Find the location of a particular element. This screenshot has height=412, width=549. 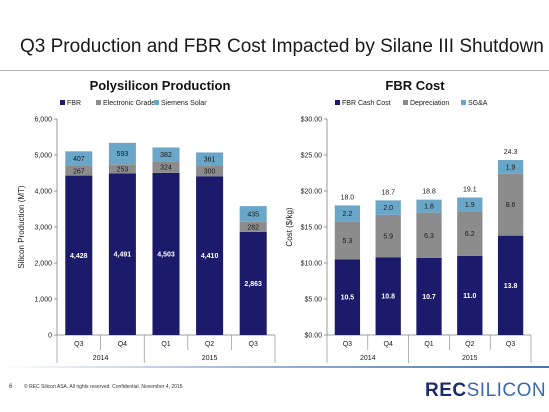

bar-data-label: 10.5 is located at coordinates (348, 298).